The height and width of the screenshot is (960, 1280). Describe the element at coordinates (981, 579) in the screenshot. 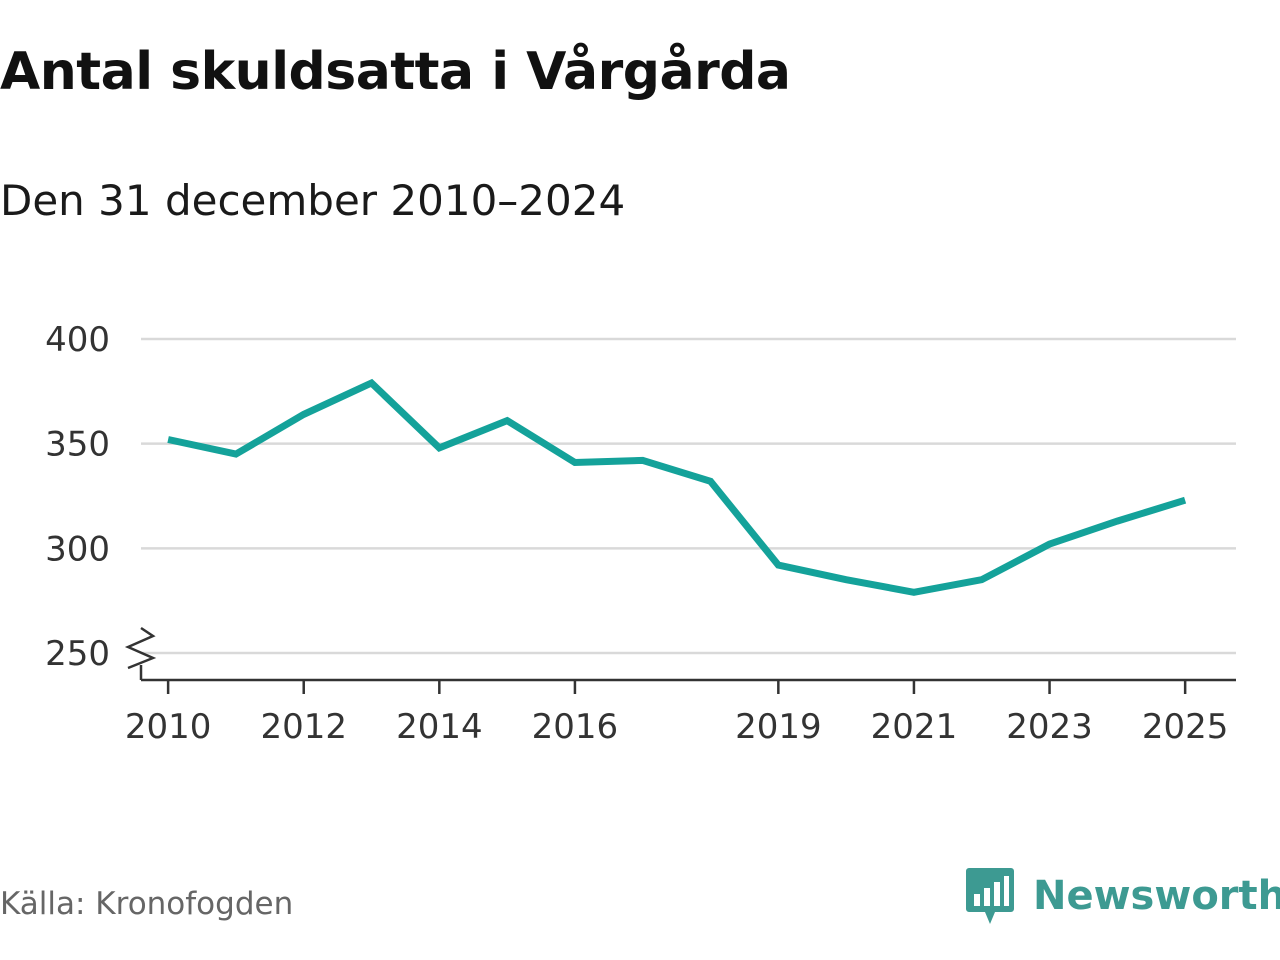

I see `data-point-2022` at that location.